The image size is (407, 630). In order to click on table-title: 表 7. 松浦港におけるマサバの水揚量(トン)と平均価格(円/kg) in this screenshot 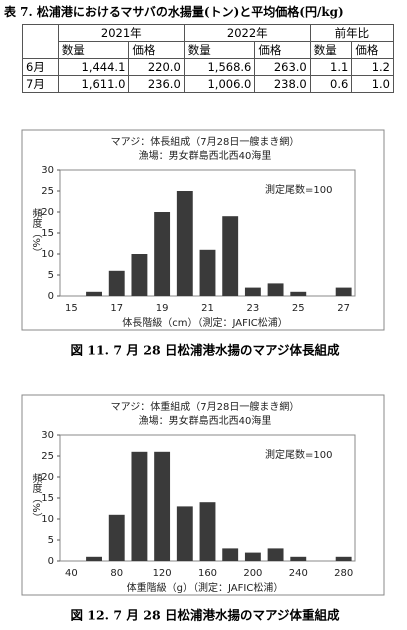, I will do `click(174, 12)`.